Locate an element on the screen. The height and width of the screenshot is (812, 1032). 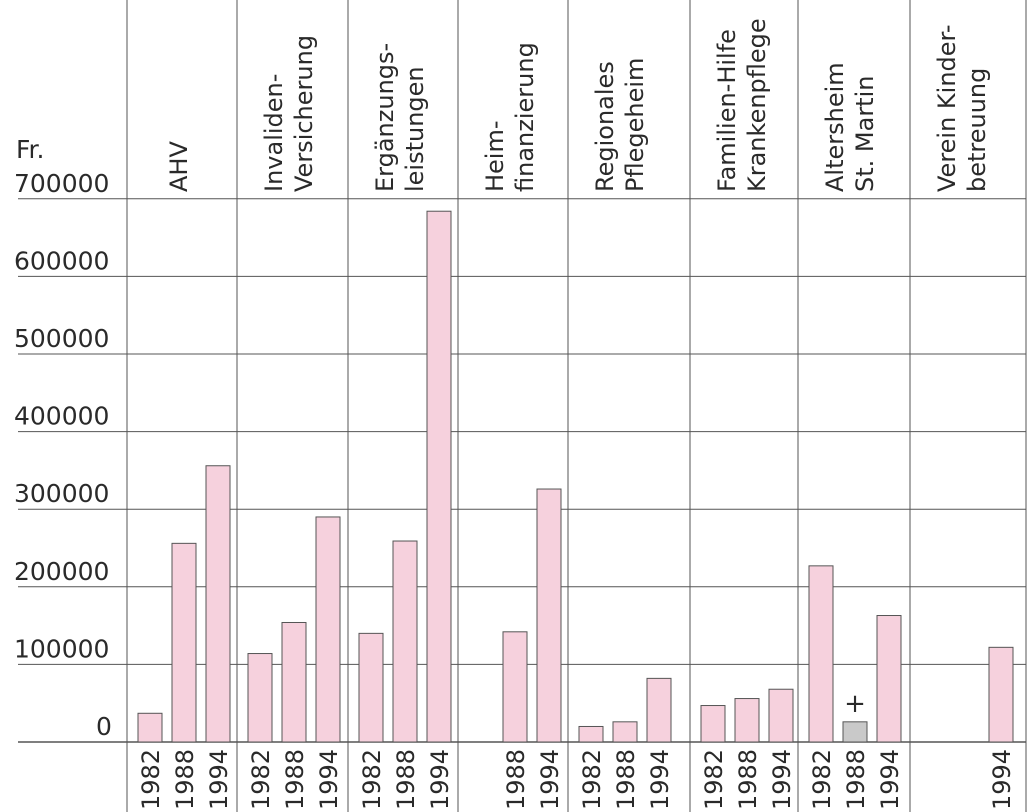
y-tick-label: 400000 is located at coordinates (61, 416).